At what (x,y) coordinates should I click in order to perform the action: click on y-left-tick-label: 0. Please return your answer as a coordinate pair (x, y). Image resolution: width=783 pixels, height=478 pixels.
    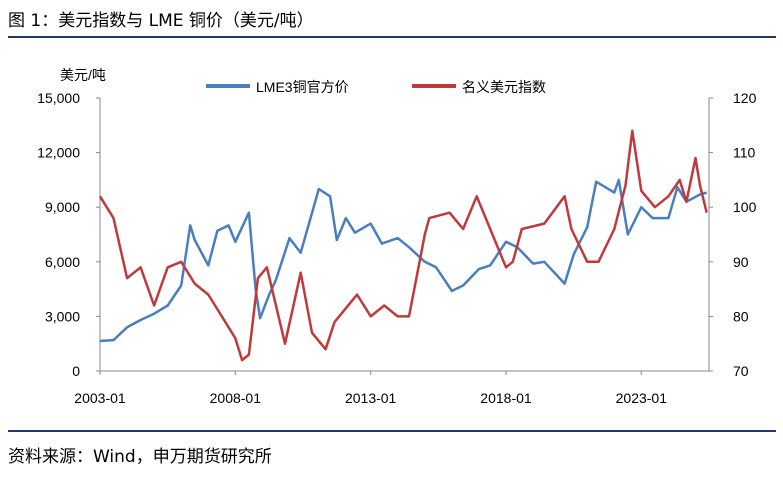
    Looking at the image, I should click on (76, 371).